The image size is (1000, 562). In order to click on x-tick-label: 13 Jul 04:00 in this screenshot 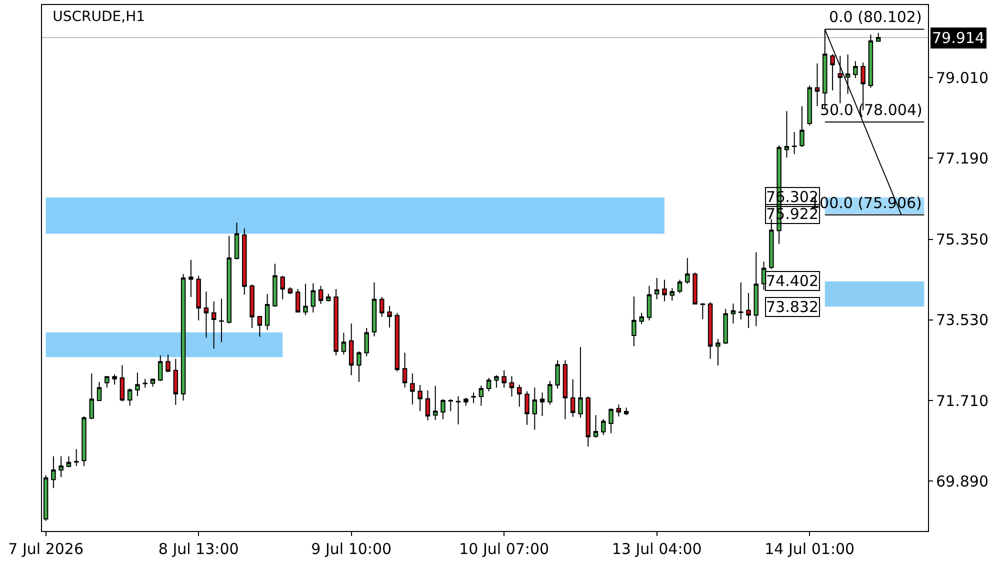, I will do `click(657, 549)`.